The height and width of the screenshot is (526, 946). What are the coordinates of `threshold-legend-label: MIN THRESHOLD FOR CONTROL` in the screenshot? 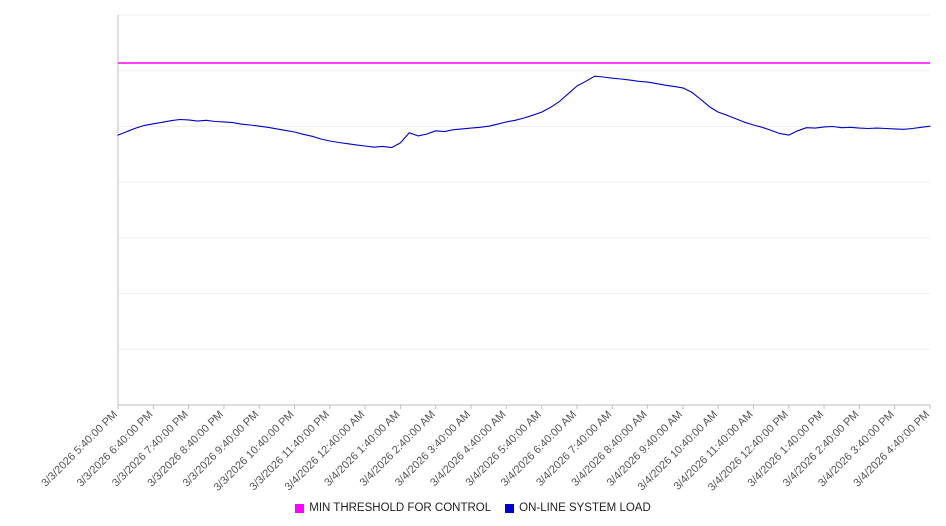 It's located at (400, 508).